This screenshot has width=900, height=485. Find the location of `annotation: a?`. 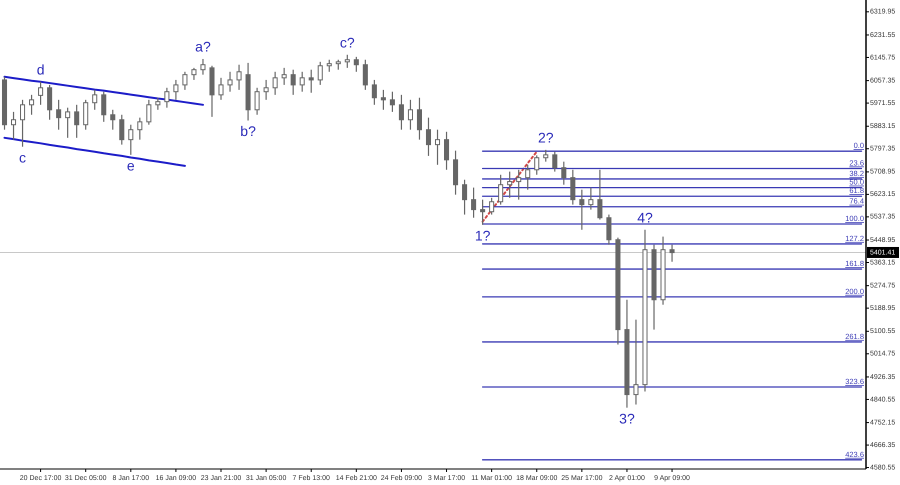

annotation: a? is located at coordinates (203, 46).